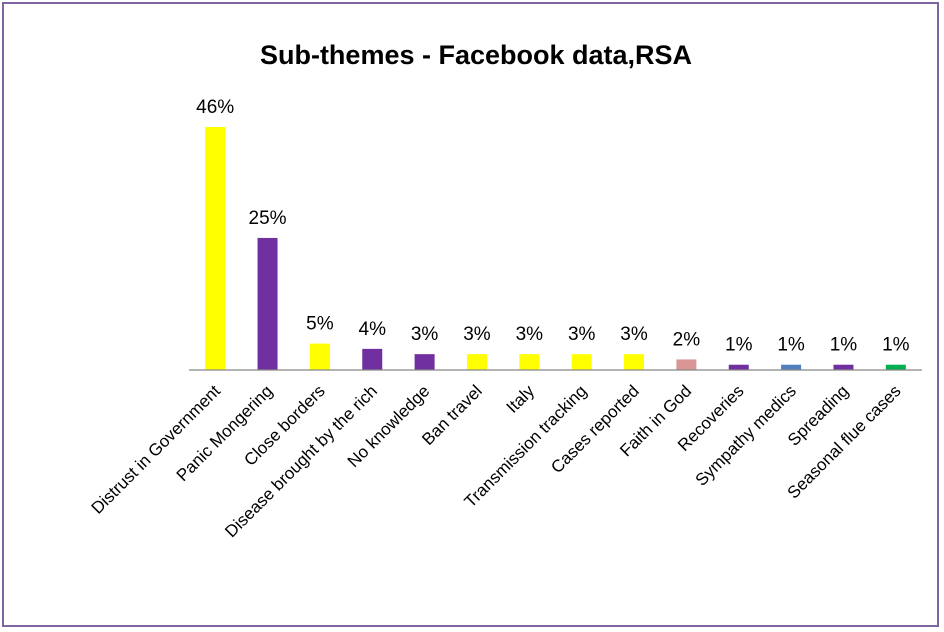 Image resolution: width=944 pixels, height=632 pixels. What do you see at coordinates (268, 218) in the screenshot?
I see `data-label-2: 25%` at bounding box center [268, 218].